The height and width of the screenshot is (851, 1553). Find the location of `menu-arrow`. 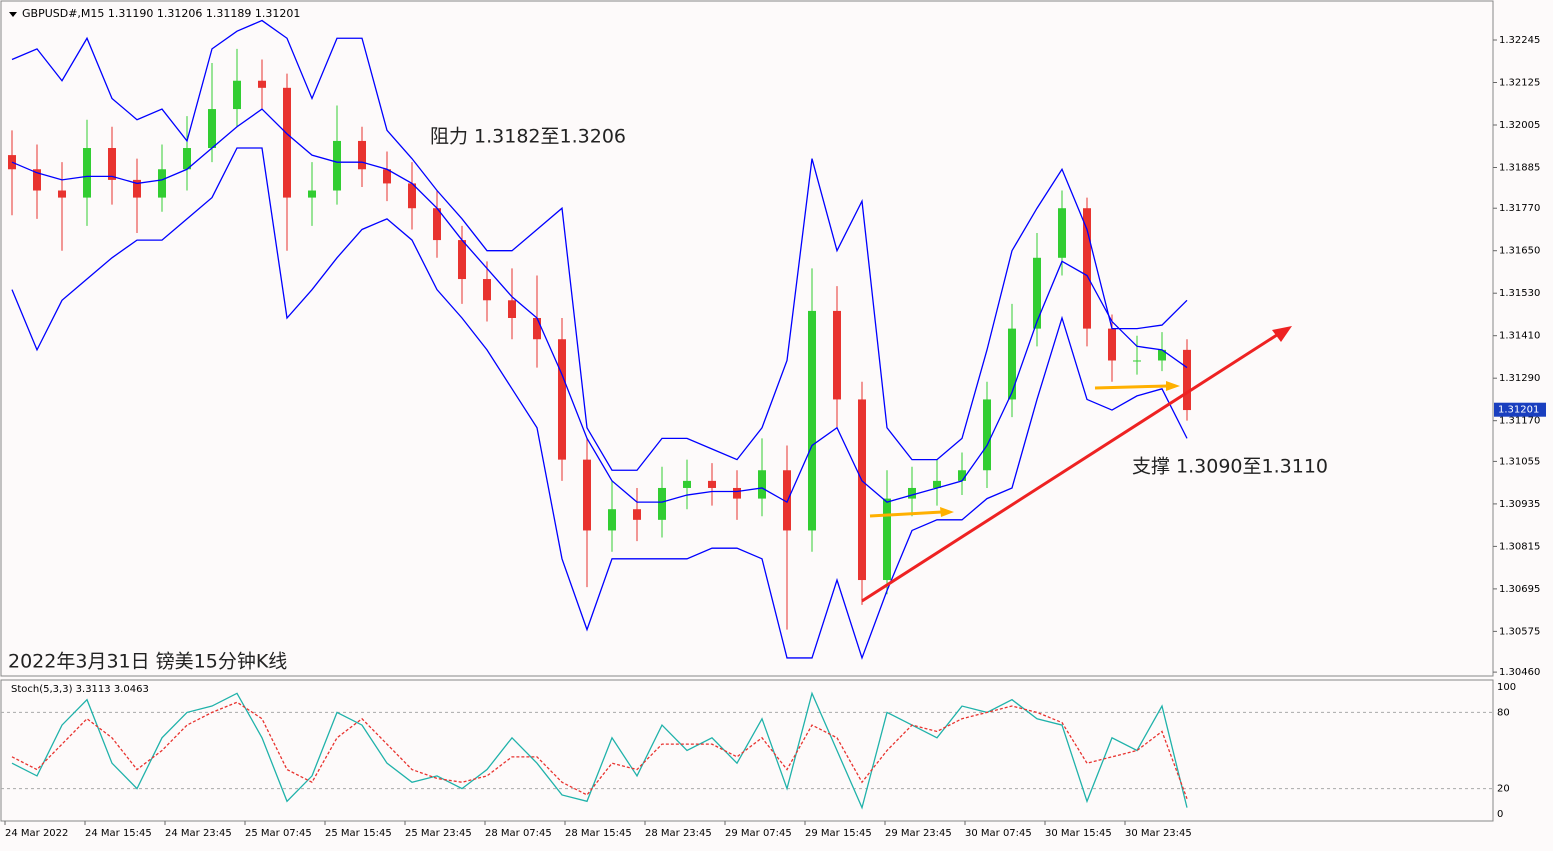

menu-arrow is located at coordinates (13, 14).